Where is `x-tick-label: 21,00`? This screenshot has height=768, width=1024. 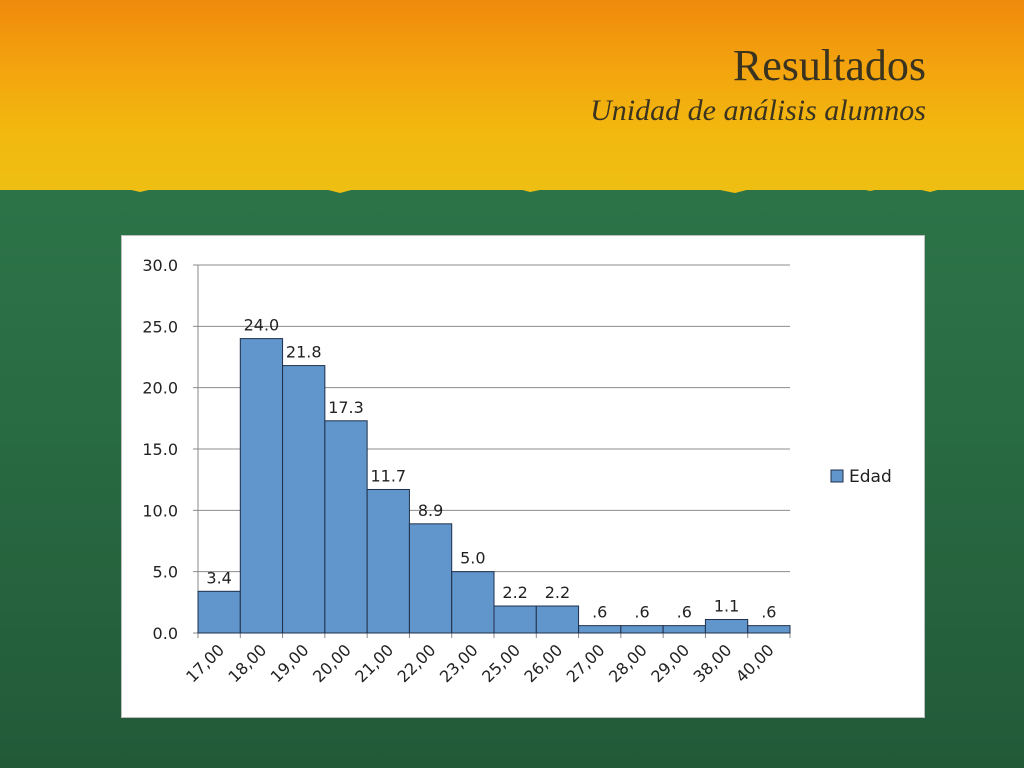
x-tick-label: 21,00 is located at coordinates (374, 663).